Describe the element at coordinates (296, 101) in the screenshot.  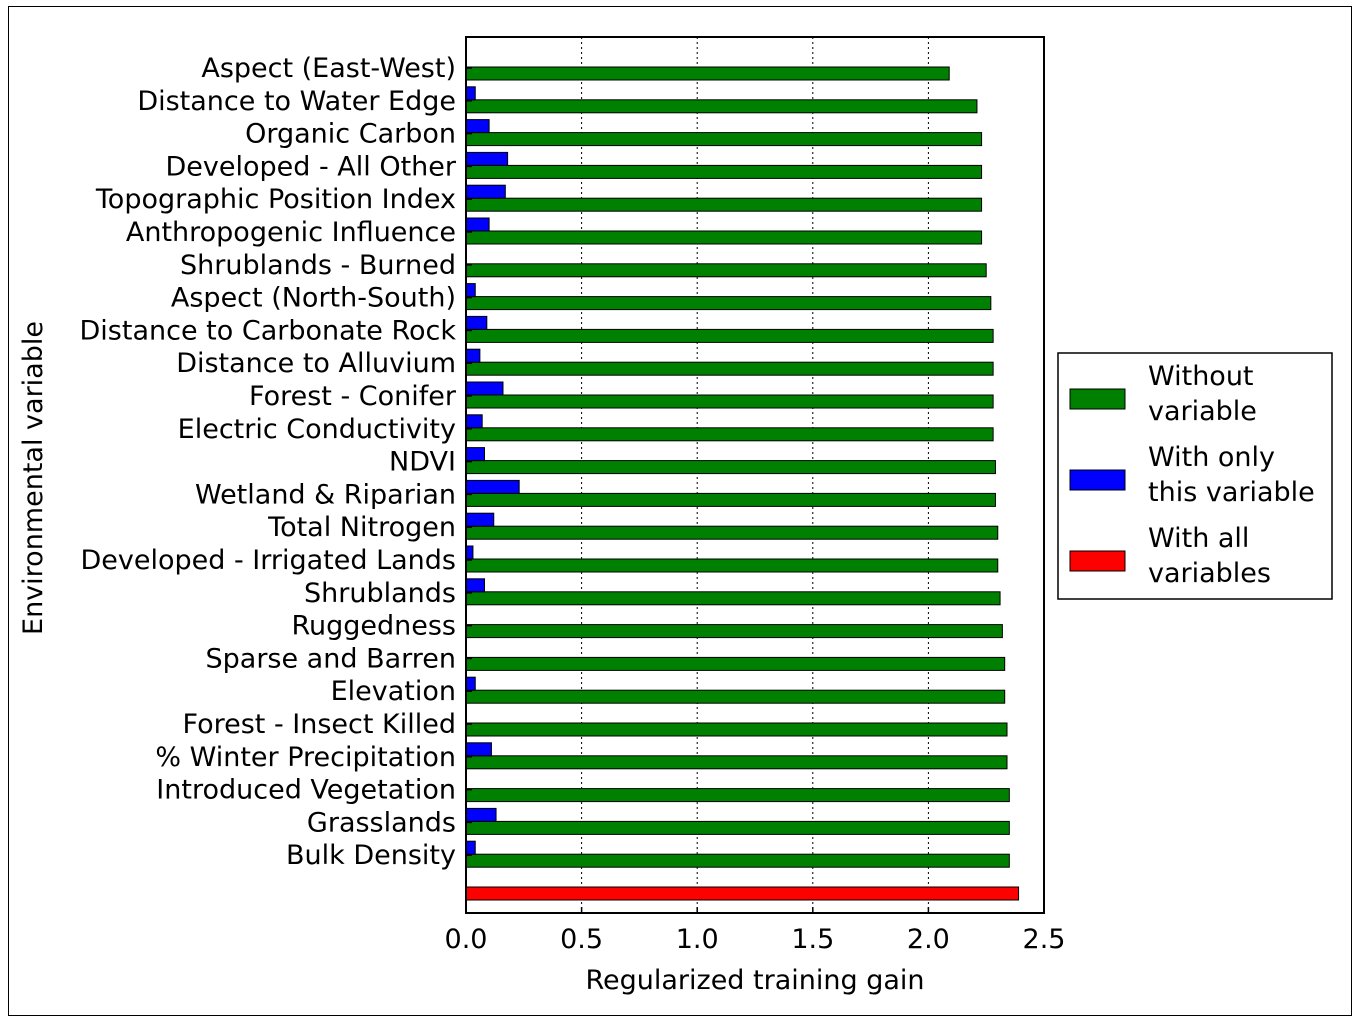
I see `category-label: Distance to Water Edge` at that location.